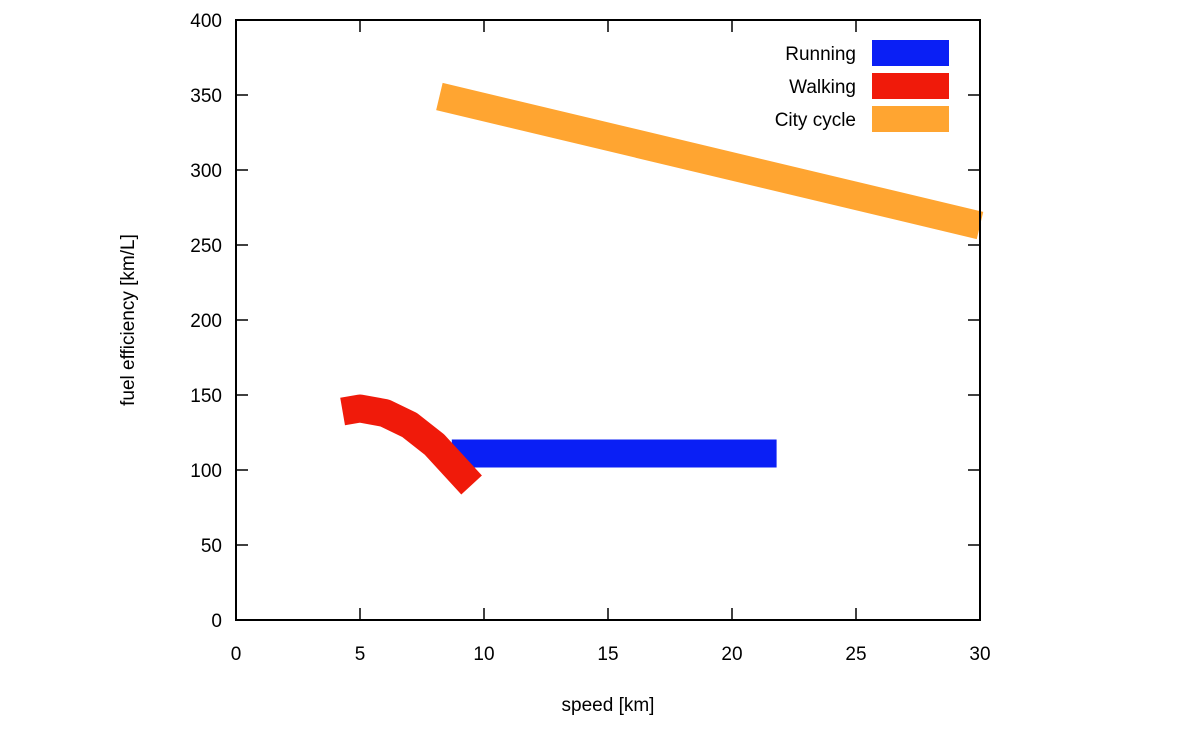 The image size is (1200, 750). Describe the element at coordinates (128, 320) in the screenshot. I see `y-axis-title: fuel efficiency [km/L]` at that location.